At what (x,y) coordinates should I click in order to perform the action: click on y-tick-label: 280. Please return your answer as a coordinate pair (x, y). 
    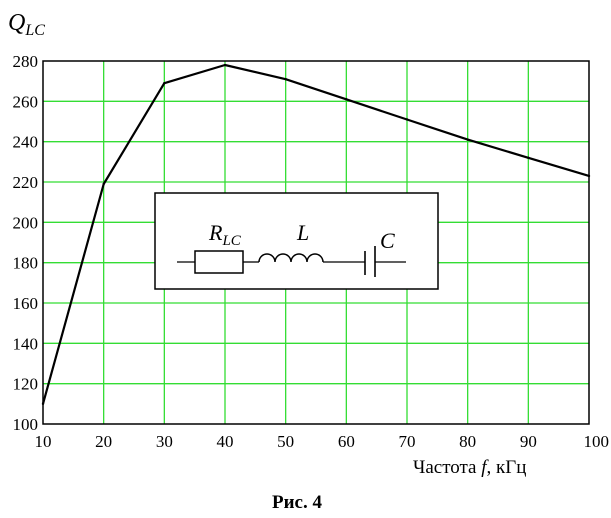
    Looking at the image, I should click on (26, 61).